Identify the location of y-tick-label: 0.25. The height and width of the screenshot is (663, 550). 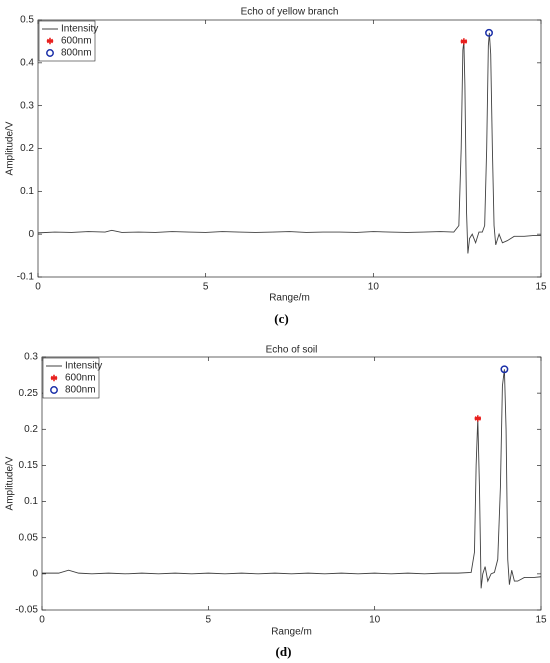
(29, 393).